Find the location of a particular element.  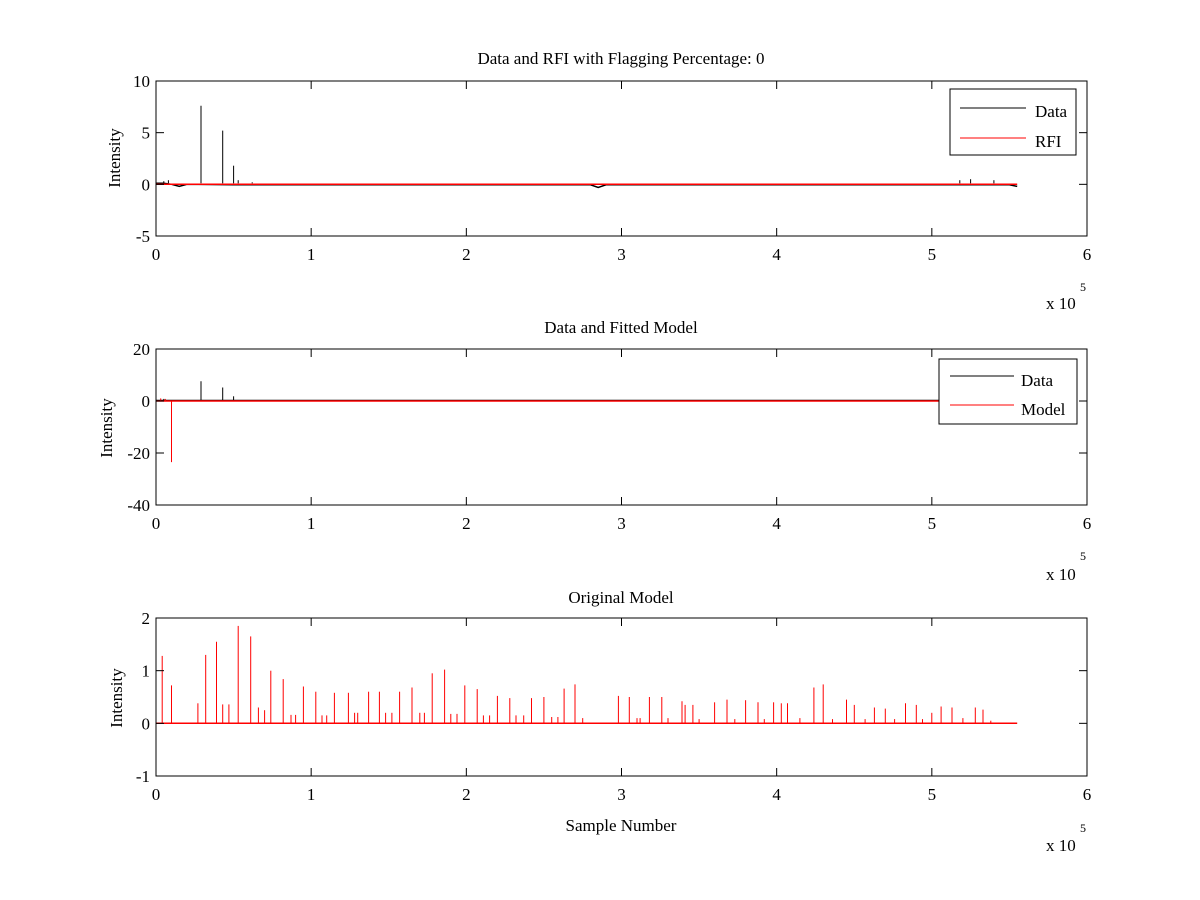

y-tick-label: -20 is located at coordinates (138, 453).